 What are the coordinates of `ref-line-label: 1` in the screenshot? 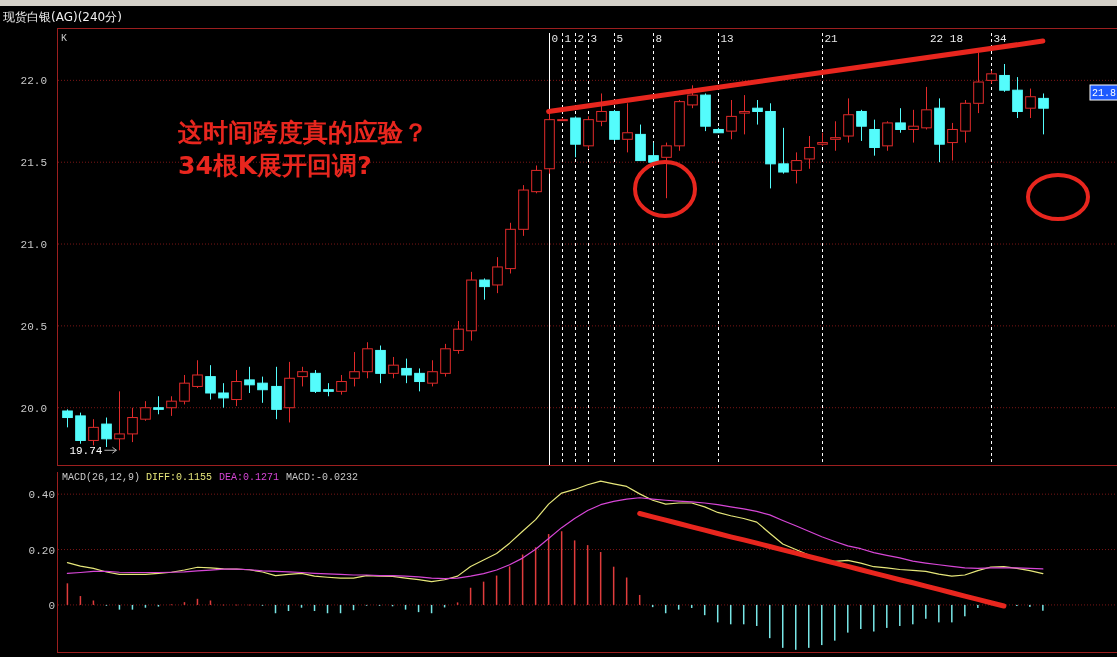 It's located at (568, 39).